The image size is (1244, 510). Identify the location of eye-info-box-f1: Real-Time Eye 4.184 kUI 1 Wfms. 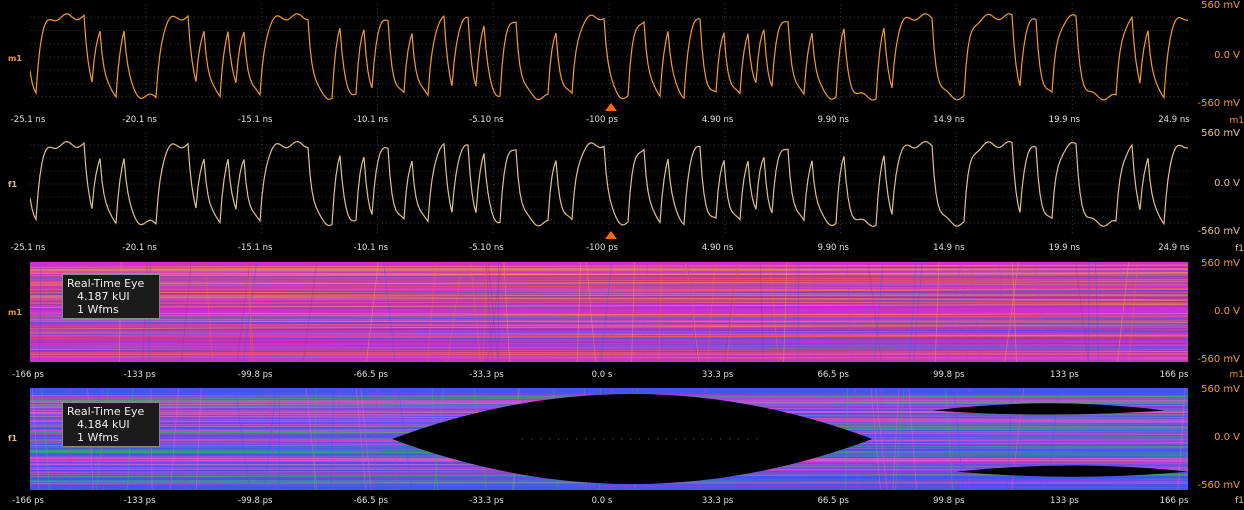
(111, 424).